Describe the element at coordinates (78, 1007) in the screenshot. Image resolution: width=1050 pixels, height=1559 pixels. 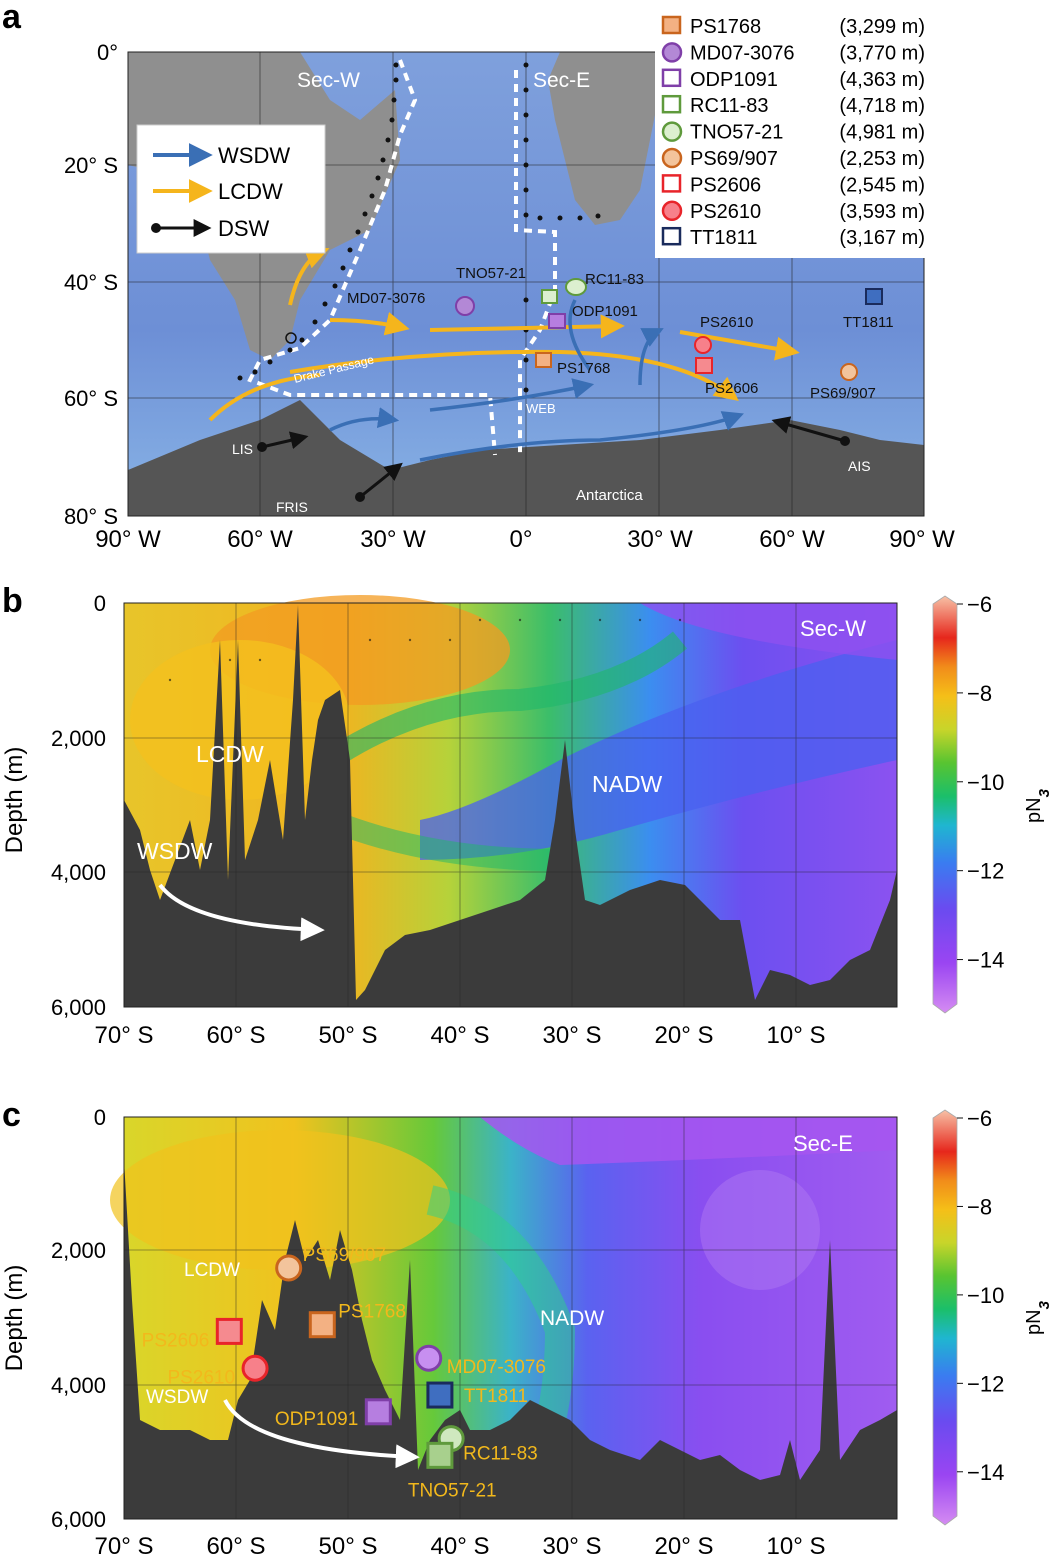
I see `svg-text: 6,000` at that location.